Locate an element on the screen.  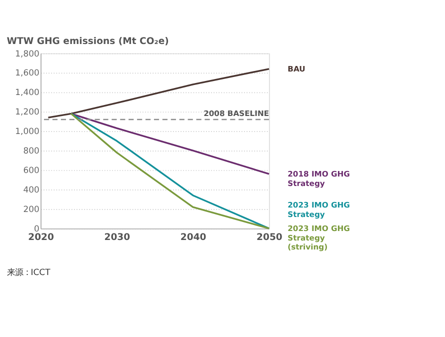
text: 2023 IMO GHG Strategy (striving) is located at coordinates (319, 238).